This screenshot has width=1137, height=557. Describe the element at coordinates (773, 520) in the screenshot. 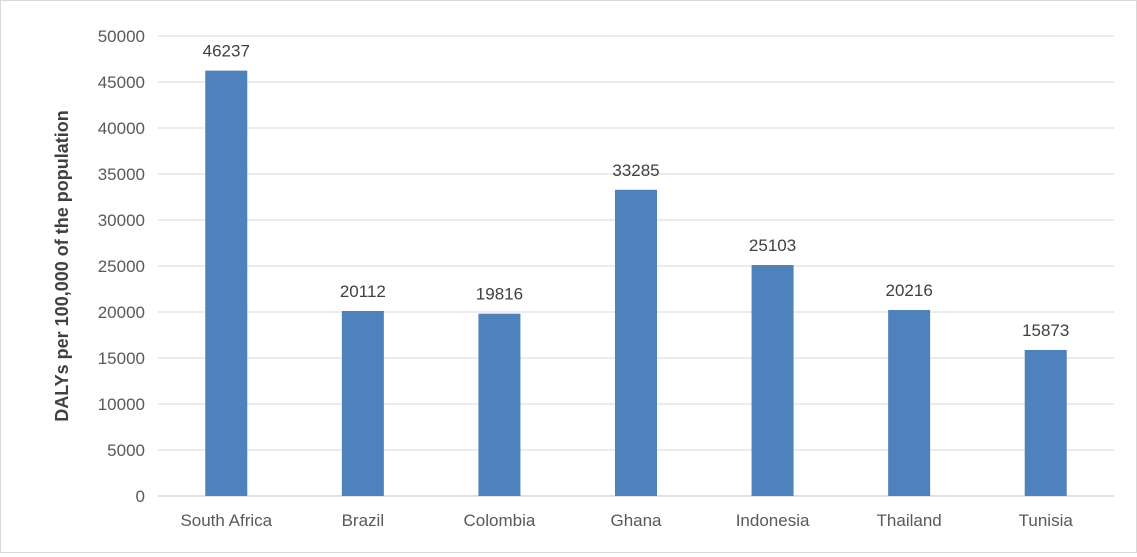

I see `x-category-label: Indonesia` at that location.